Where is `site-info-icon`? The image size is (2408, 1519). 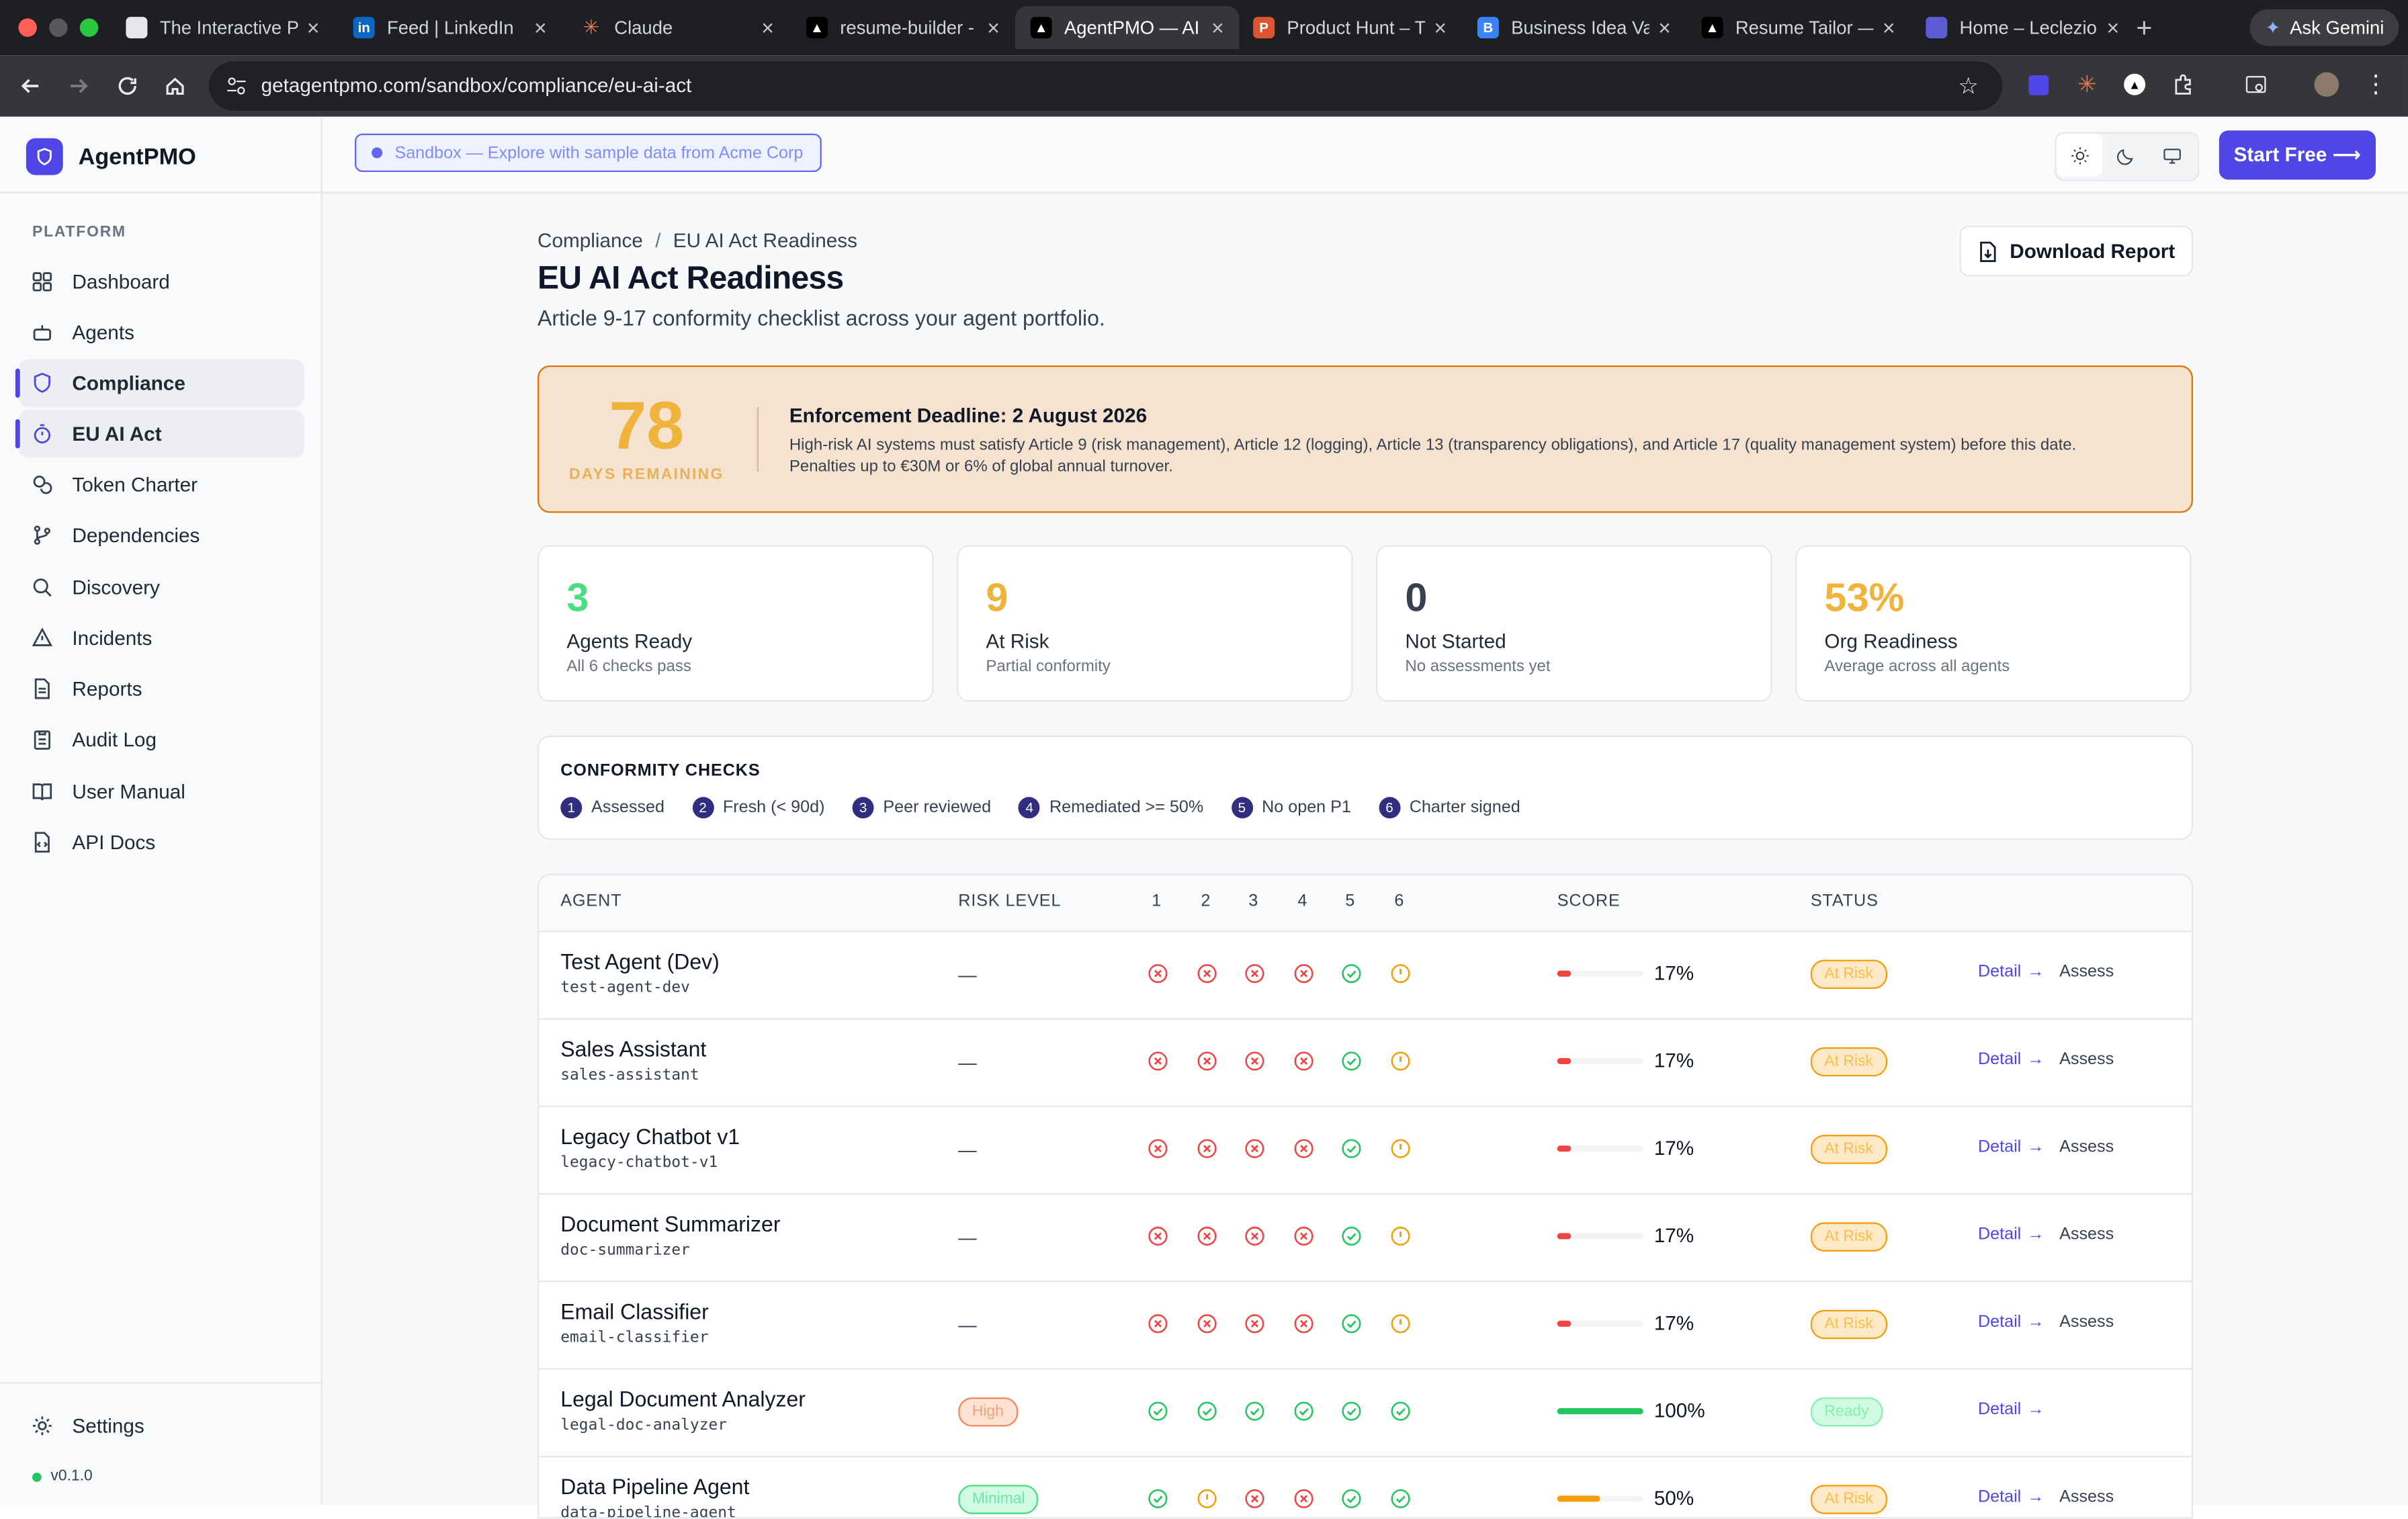 site-info-icon is located at coordinates (236, 90).